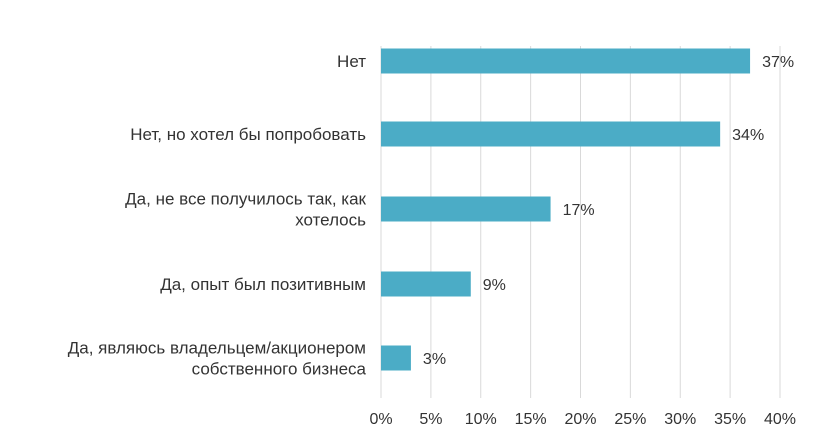  What do you see at coordinates (380, 419) in the screenshot?
I see `x-tick-label: 0%` at bounding box center [380, 419].